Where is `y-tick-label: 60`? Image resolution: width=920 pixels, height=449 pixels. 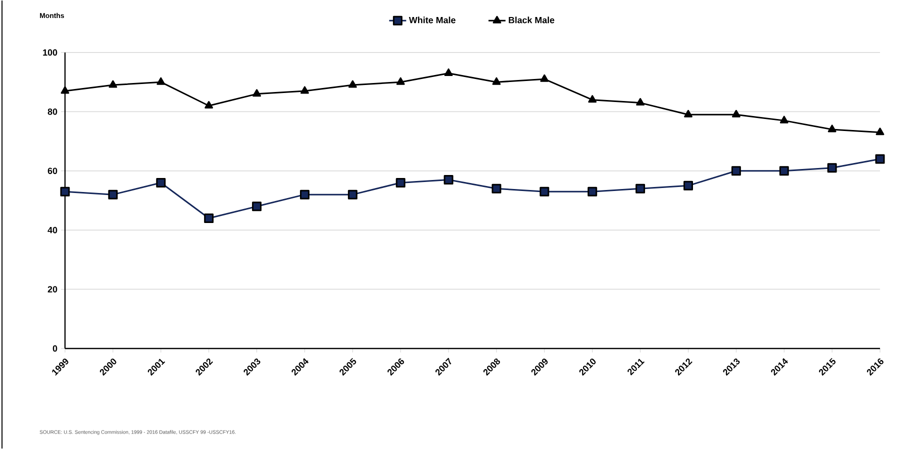
y-tick-label: 60 is located at coordinates (53, 171).